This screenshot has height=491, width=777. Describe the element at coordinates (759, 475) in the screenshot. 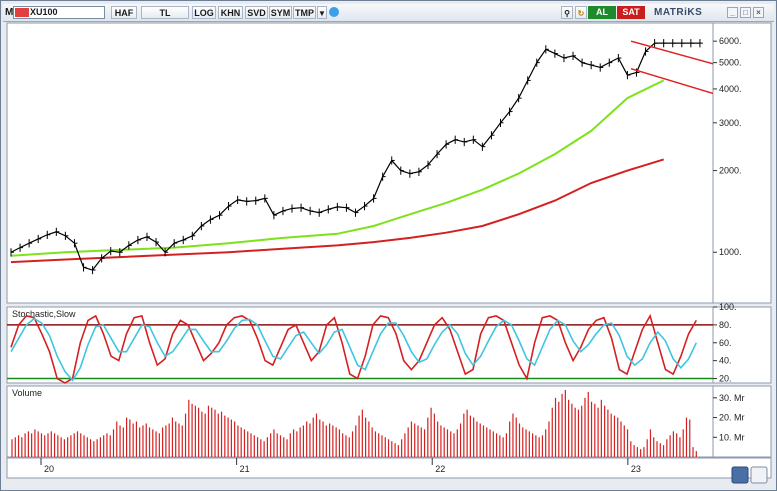

I see `scroll-icon` at that location.